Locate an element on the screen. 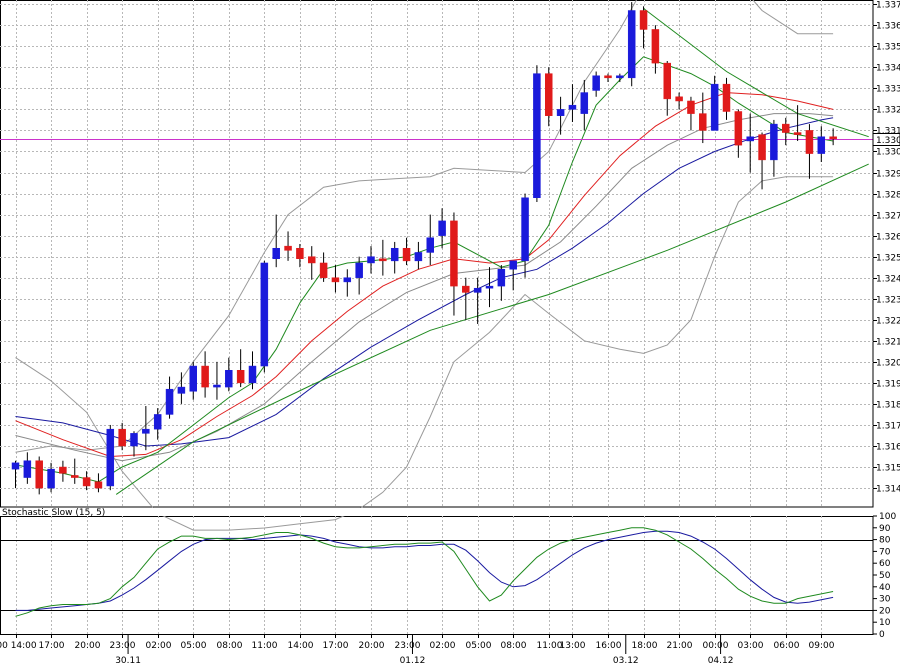 This screenshot has height=666, width=900. stoch-tick-label: 50 is located at coordinates (885, 576).